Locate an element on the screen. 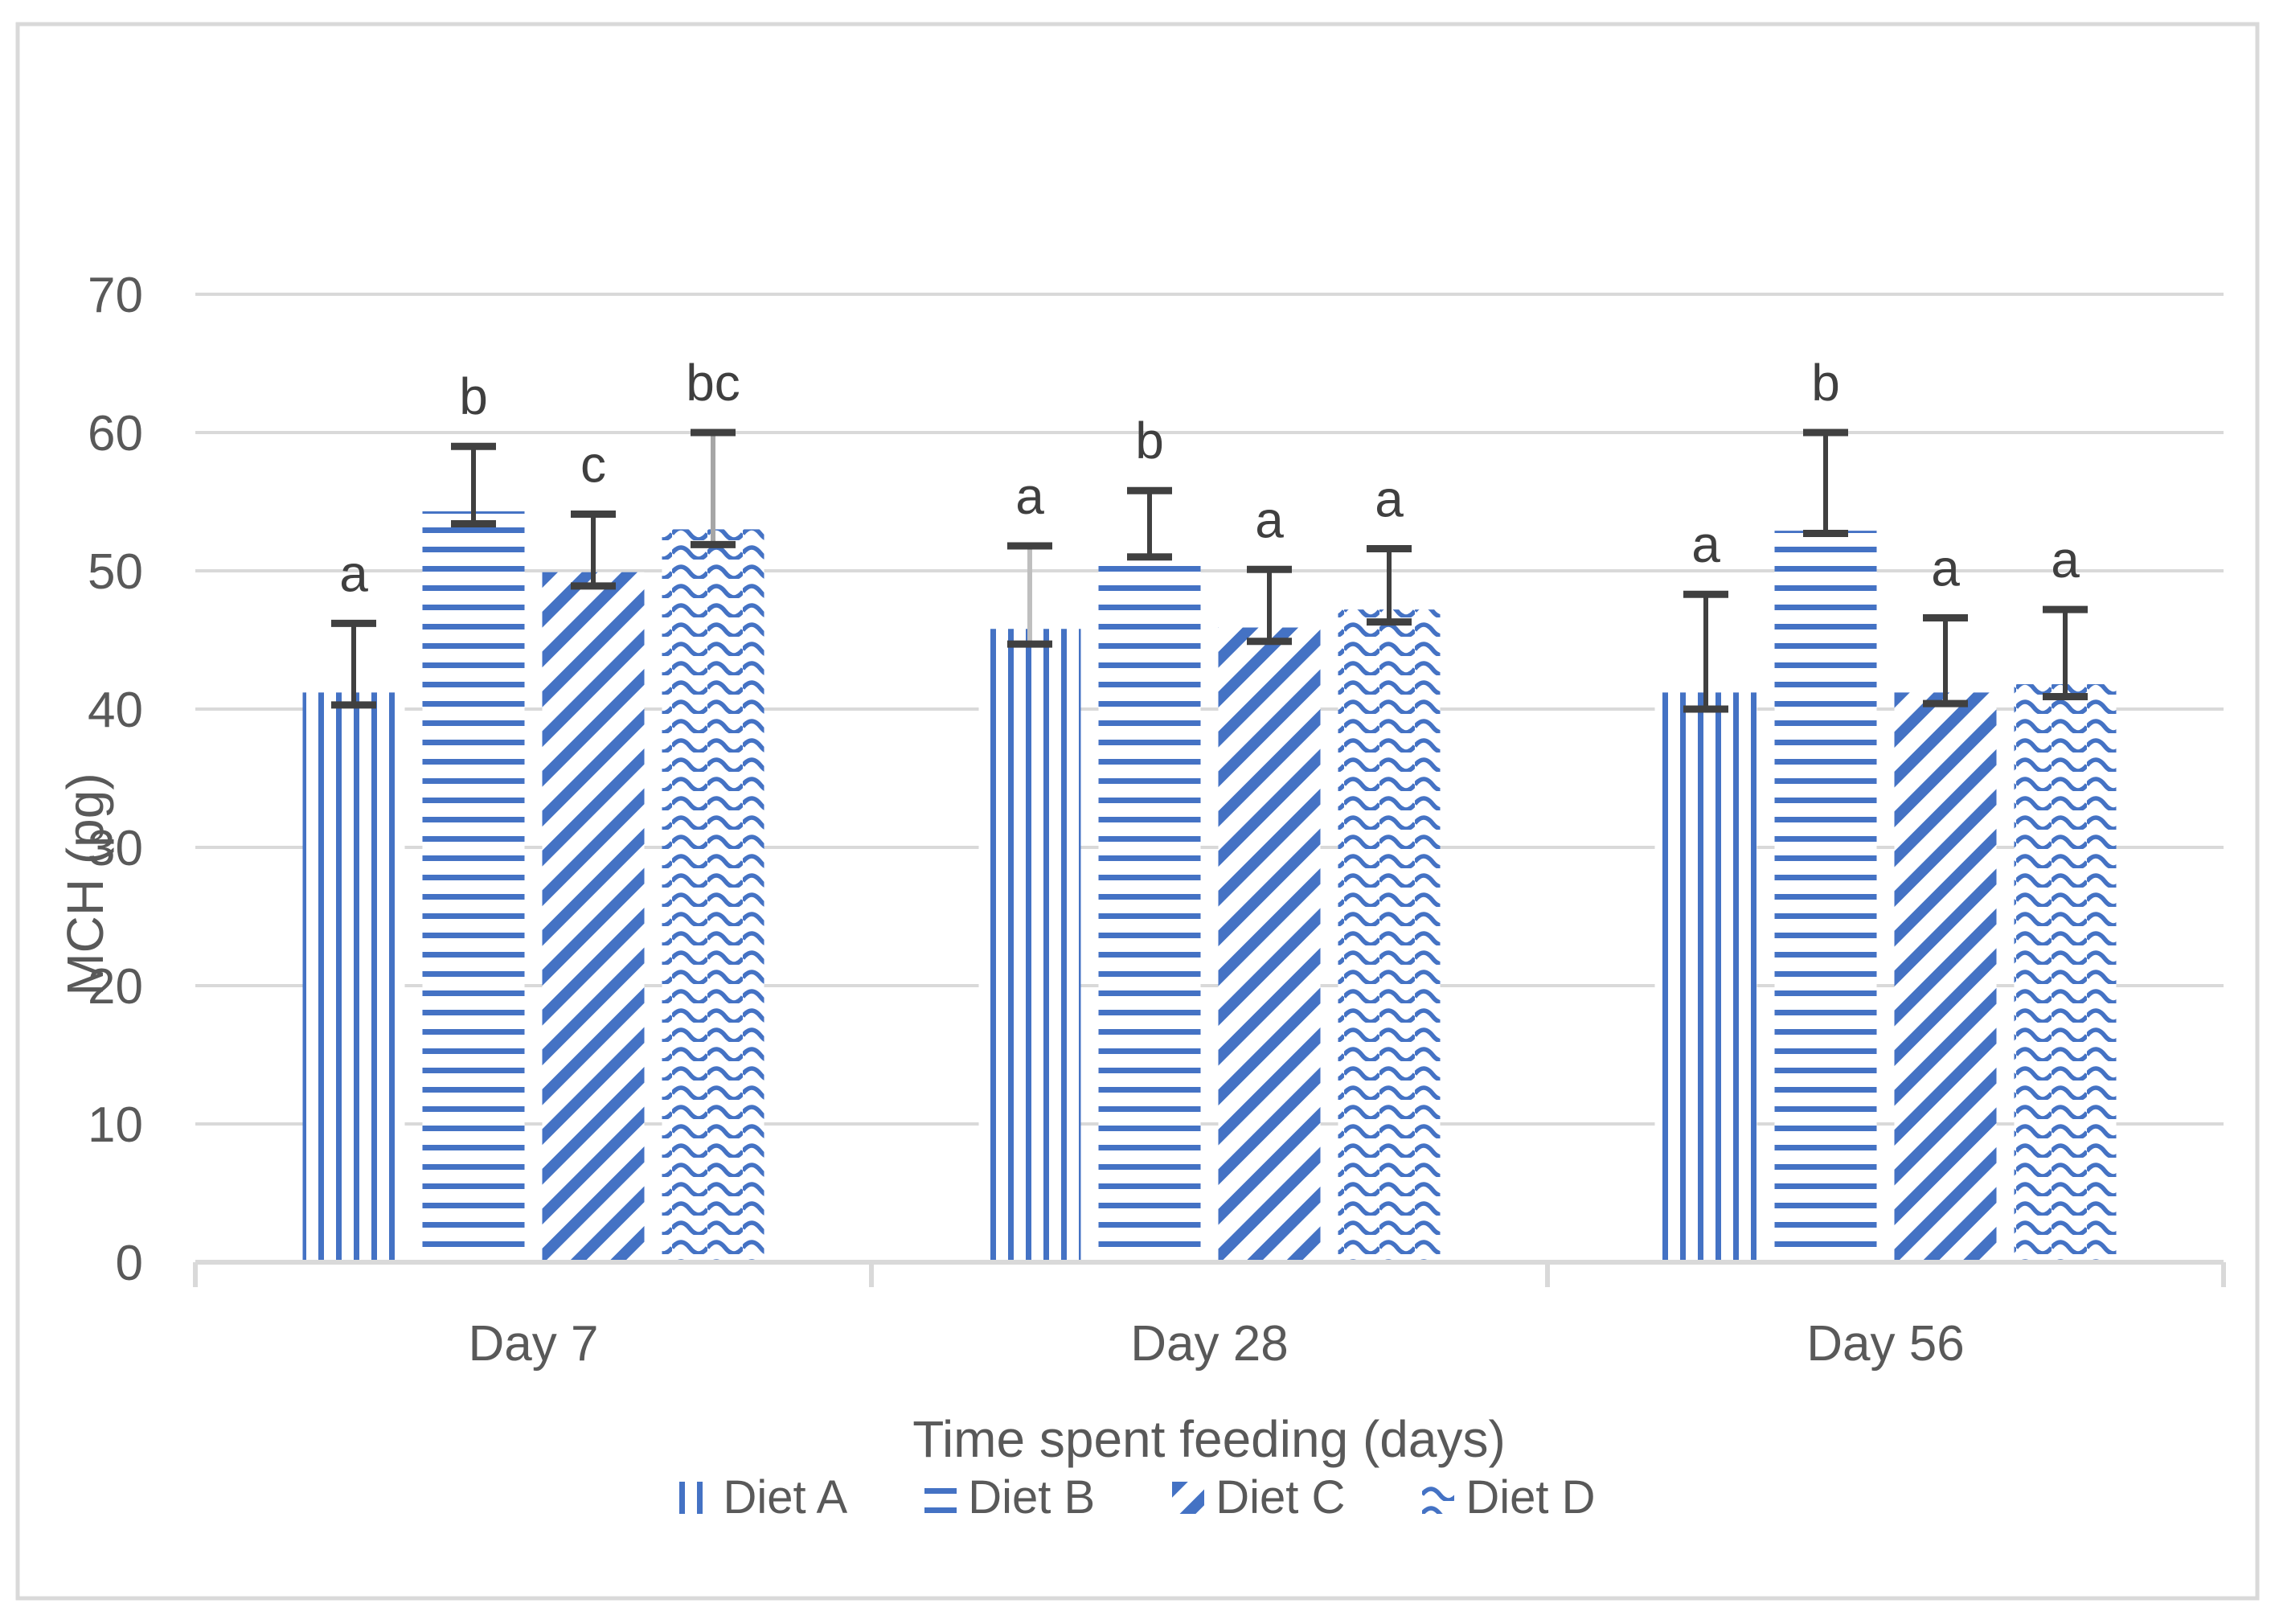 The image size is (2275, 1624). bar-day28-diet-c is located at coordinates (1269, 944).